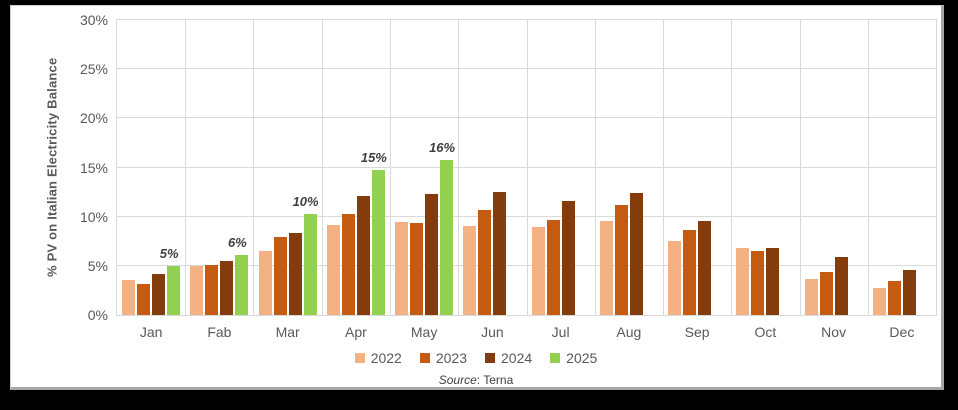  I want to click on source-label: Source, so click(457, 380).